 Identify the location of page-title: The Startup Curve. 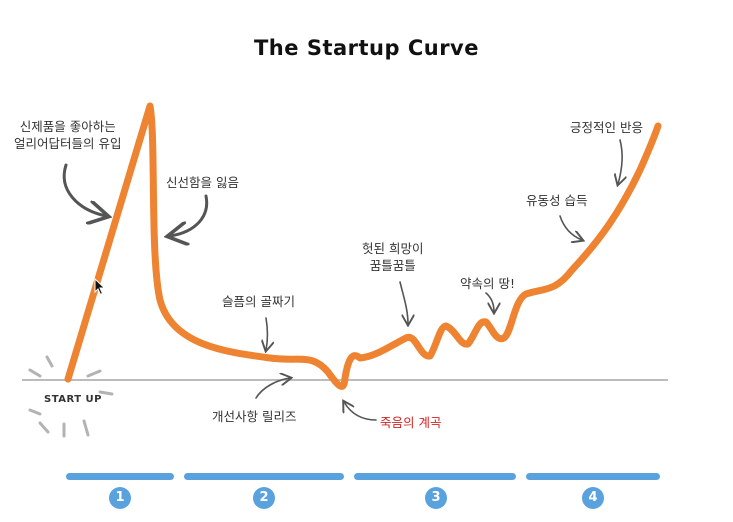
(366, 48).